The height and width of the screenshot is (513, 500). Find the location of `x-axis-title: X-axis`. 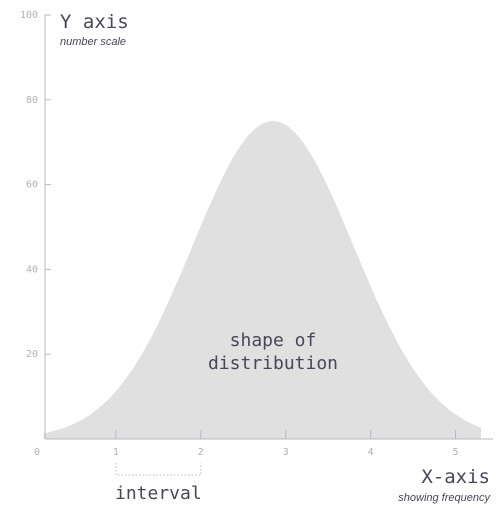

x-axis-title: X-axis is located at coordinates (455, 477).